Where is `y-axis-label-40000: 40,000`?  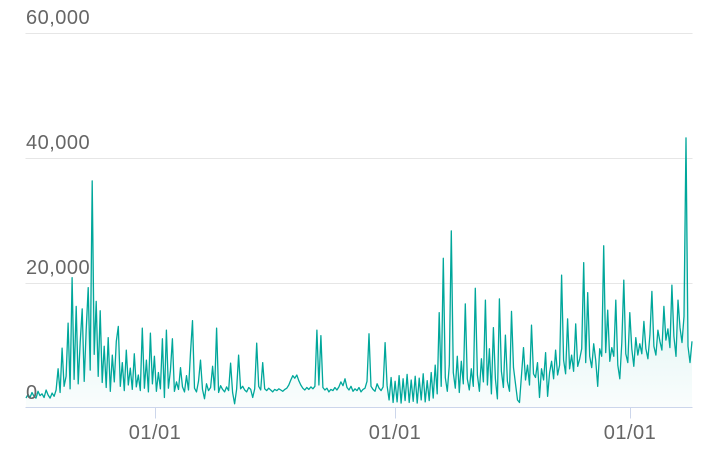 y-axis-label-40000: 40,000 is located at coordinates (58, 143).